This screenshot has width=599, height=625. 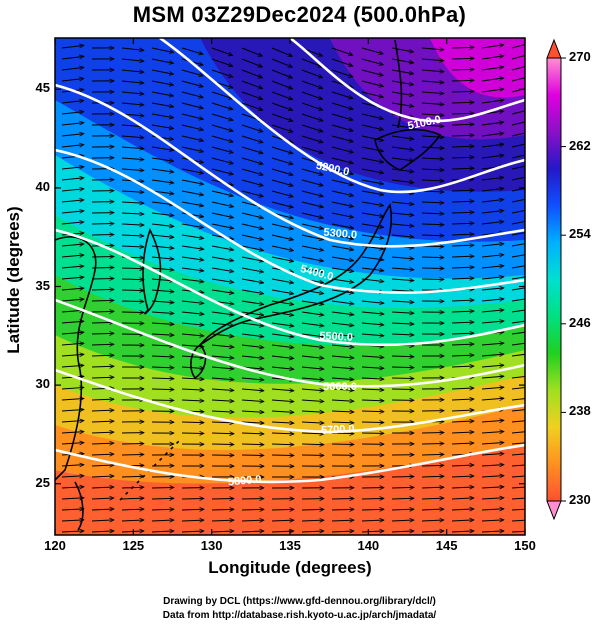 I want to click on colorbar-tick-label: 230, so click(x=580, y=499).